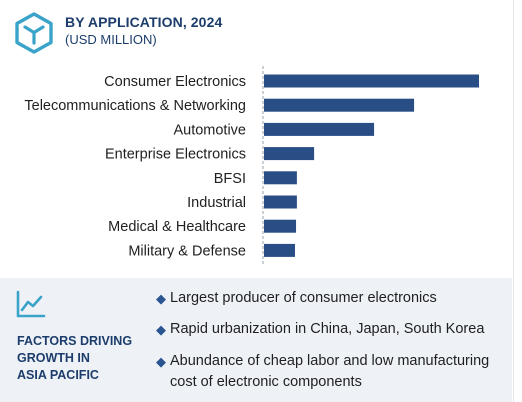 The image size is (522, 402). Describe the element at coordinates (175, 82) in the screenshot. I see `category-label: Consumer Electronics` at that location.